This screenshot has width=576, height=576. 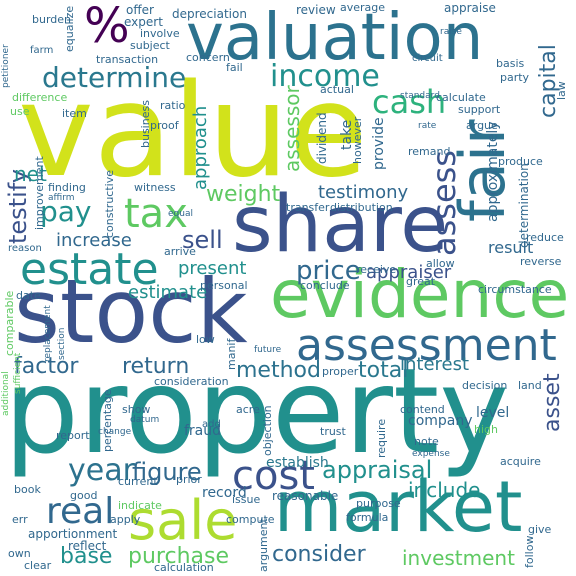 I want to click on word-apply: apply, so click(x=125, y=519).